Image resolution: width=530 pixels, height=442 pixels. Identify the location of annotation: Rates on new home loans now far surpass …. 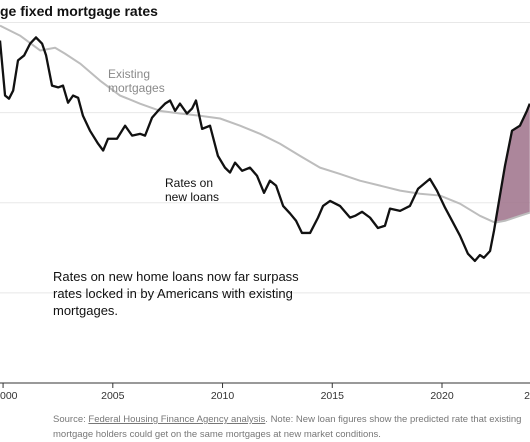
(176, 293).